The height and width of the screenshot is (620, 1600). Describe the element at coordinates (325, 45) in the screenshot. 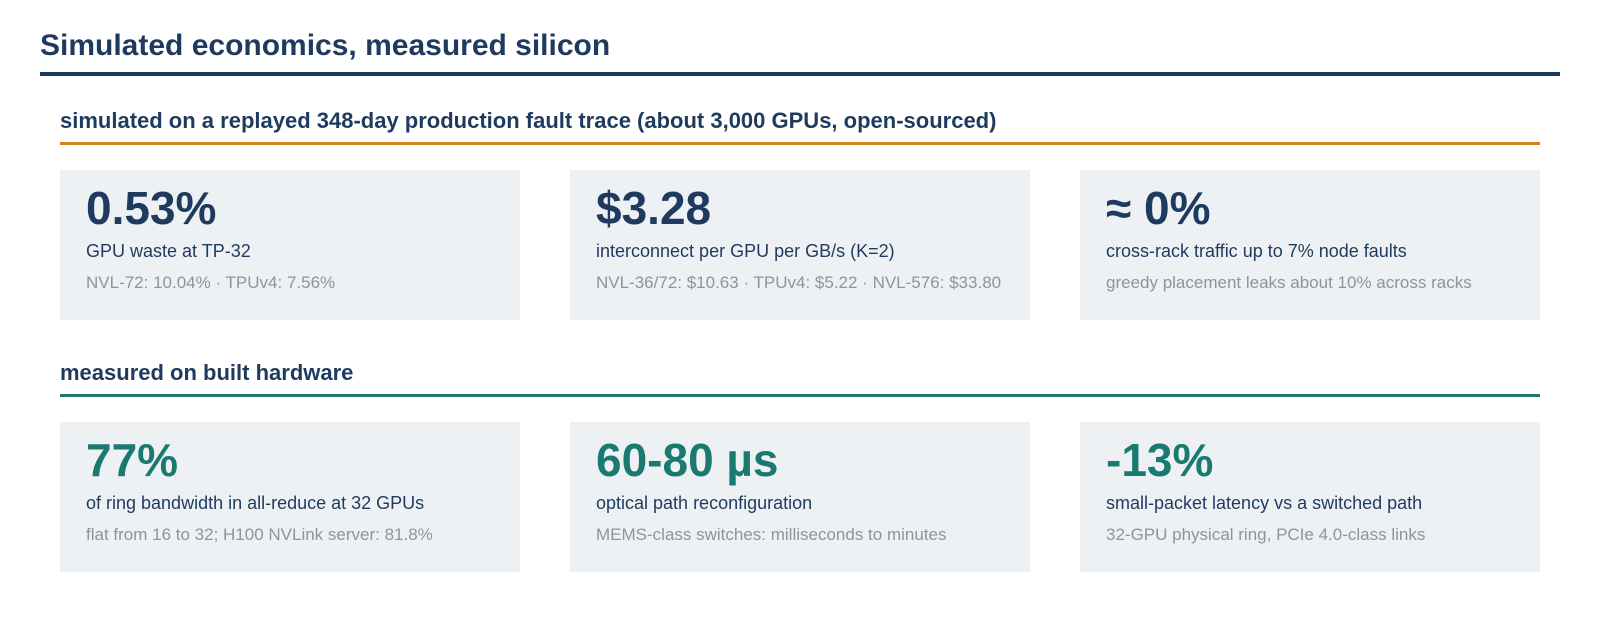

I see `page-title: Simulated economics, measured silicon` at that location.